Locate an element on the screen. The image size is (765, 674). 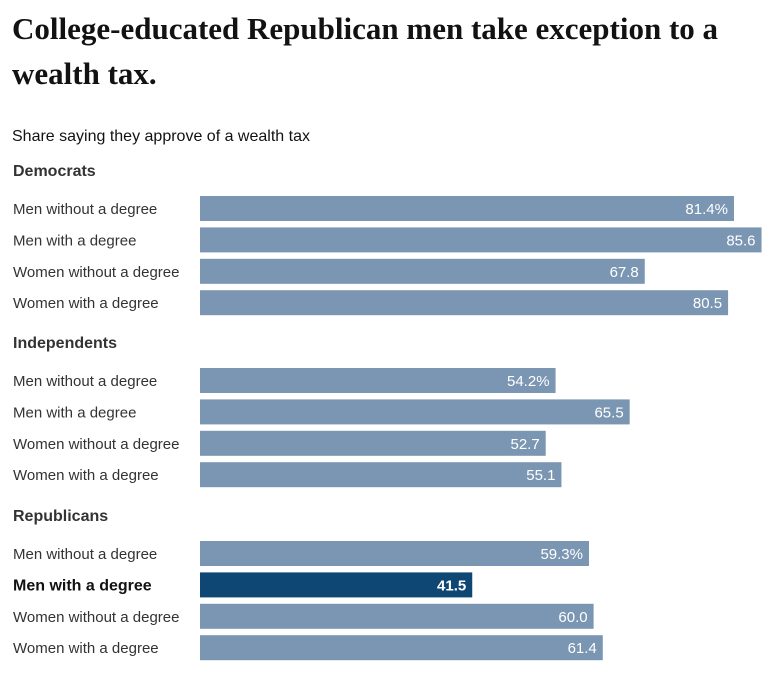
bar-value-label: 59.3% is located at coordinates (561, 554).